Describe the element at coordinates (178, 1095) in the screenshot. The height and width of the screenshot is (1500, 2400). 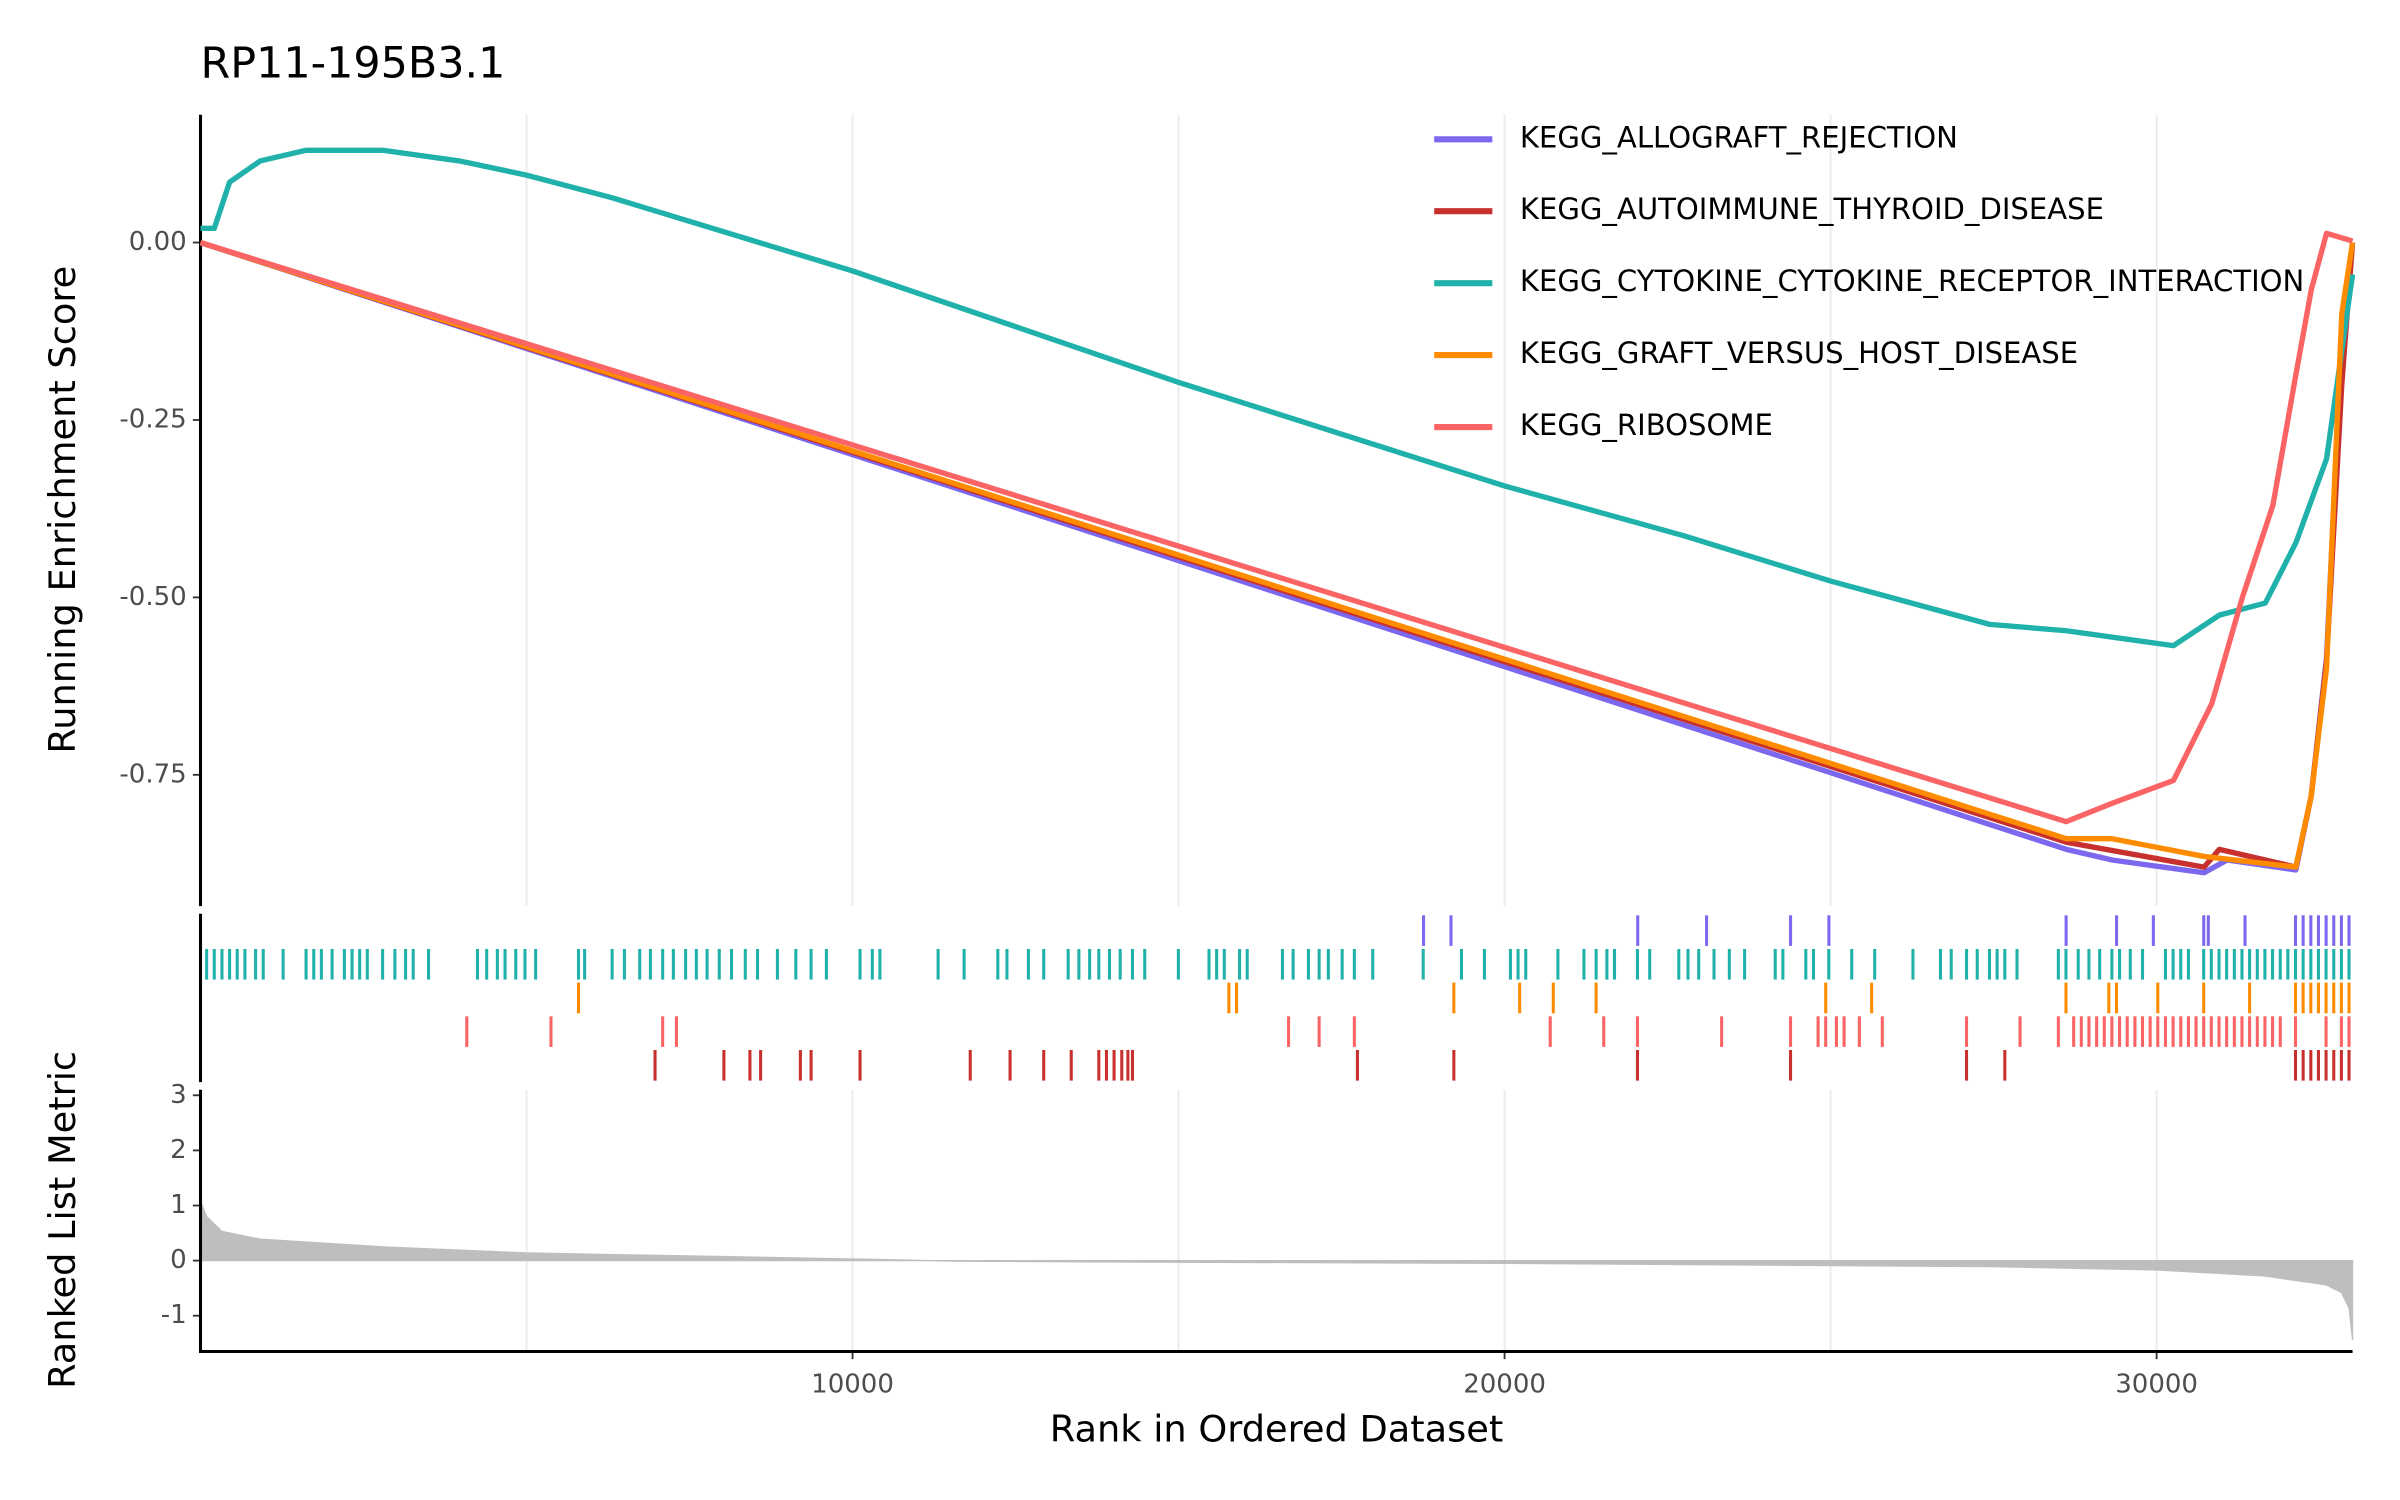
I see `y-tick-label: 3` at that location.